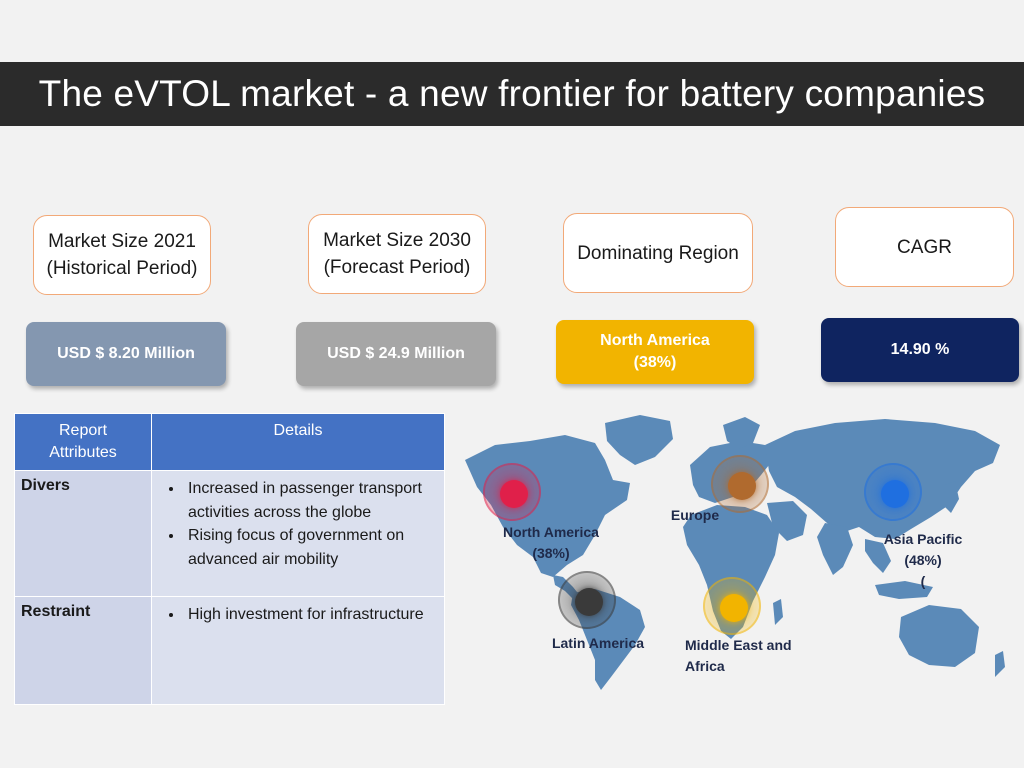 Image resolution: width=1024 pixels, height=768 pixels. Describe the element at coordinates (551, 542) in the screenshot. I see `region-label-north-america: North America (38%)` at that location.